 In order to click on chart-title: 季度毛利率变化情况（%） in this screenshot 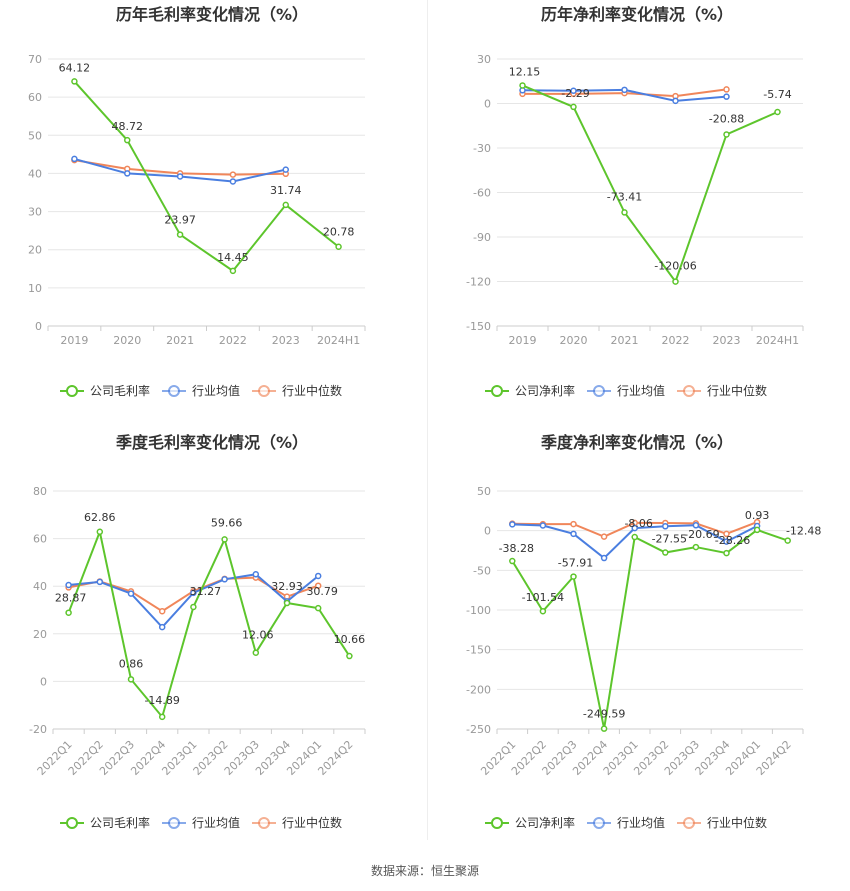, I will do `click(211, 442)`.